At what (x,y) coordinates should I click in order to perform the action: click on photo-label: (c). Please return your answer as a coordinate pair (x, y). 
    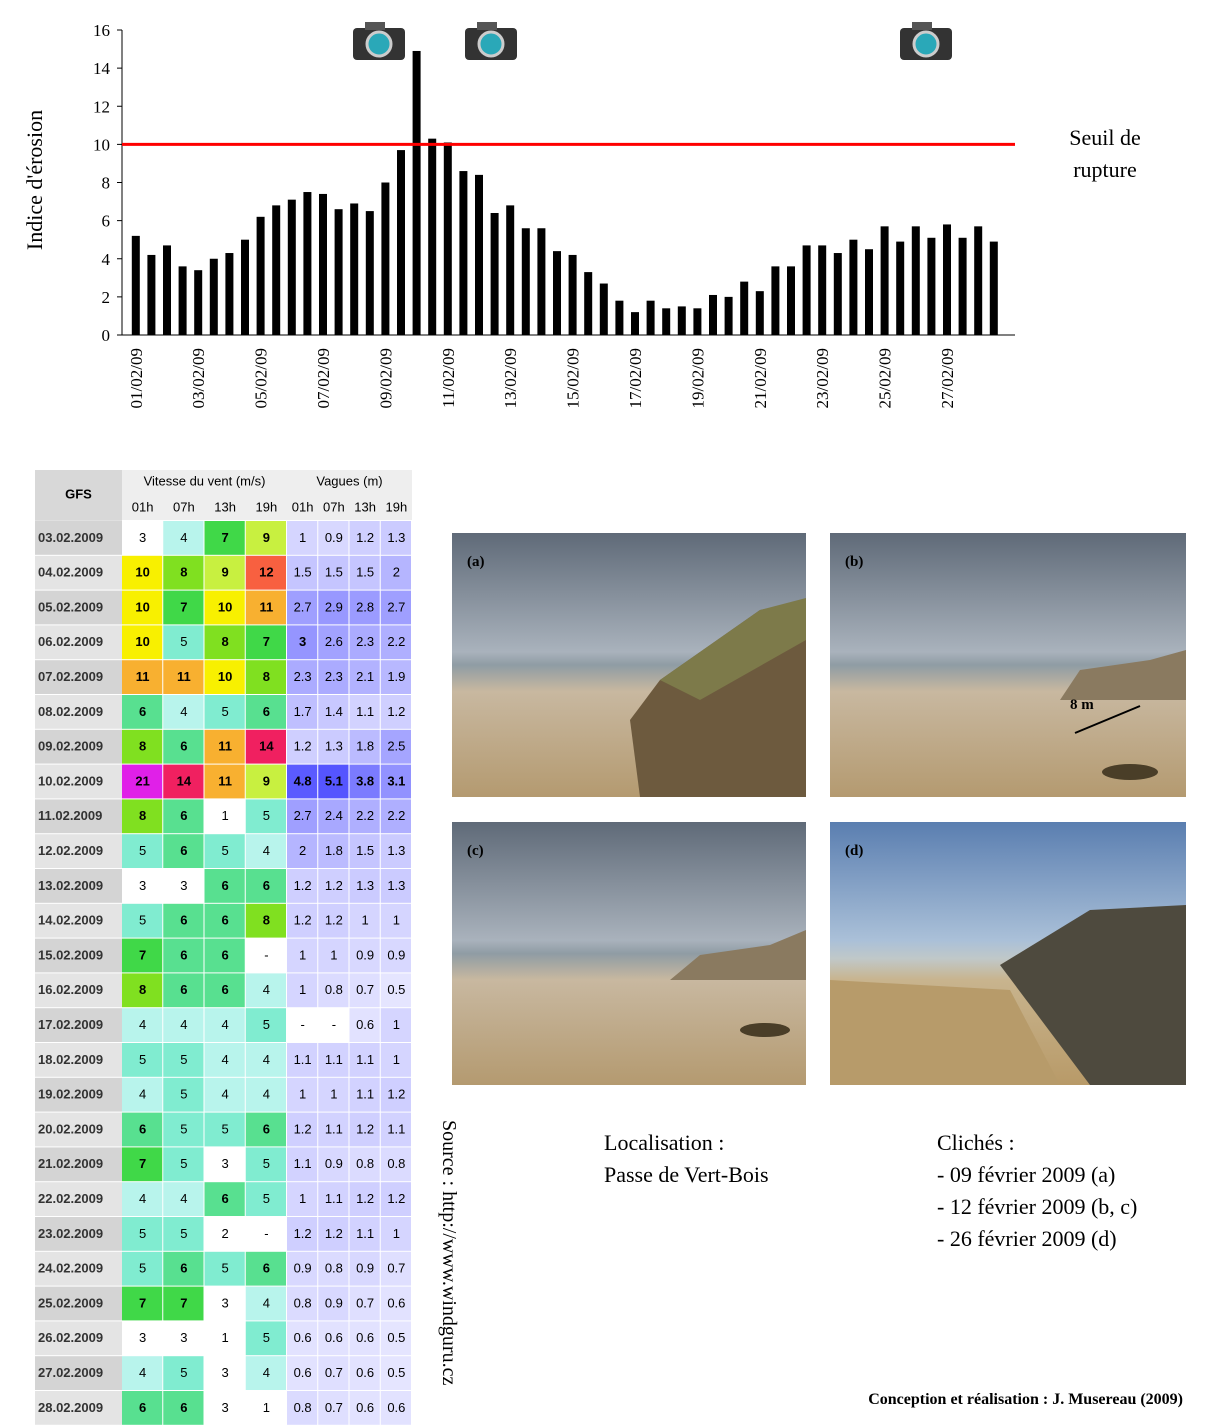
    Looking at the image, I should click on (475, 851).